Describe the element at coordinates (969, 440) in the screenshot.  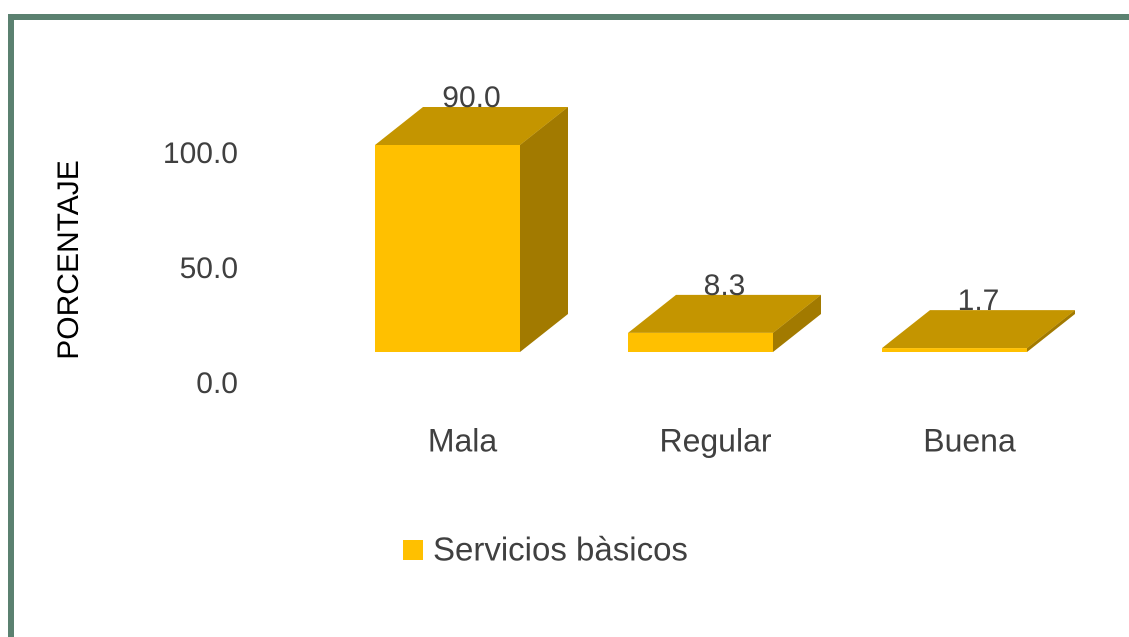
I see `x-tick-label: Buena` at that location.